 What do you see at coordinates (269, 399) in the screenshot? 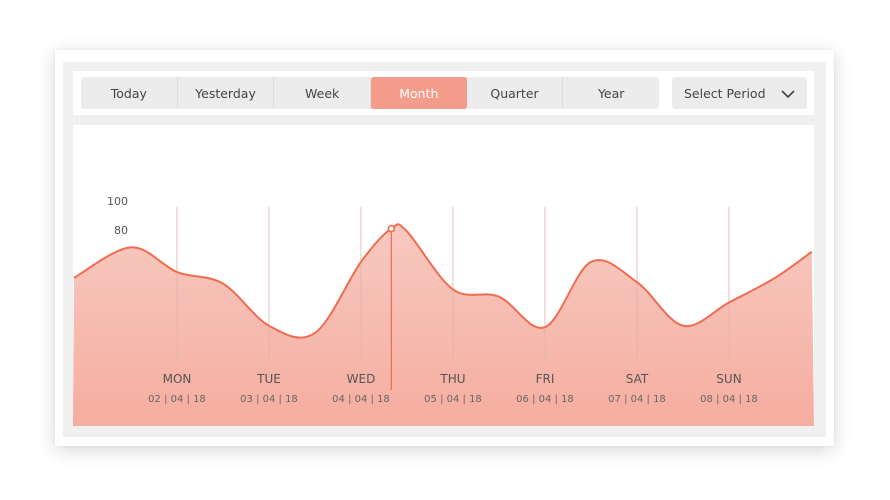
I see `x-date-label: 03 | 04 | 18` at bounding box center [269, 399].